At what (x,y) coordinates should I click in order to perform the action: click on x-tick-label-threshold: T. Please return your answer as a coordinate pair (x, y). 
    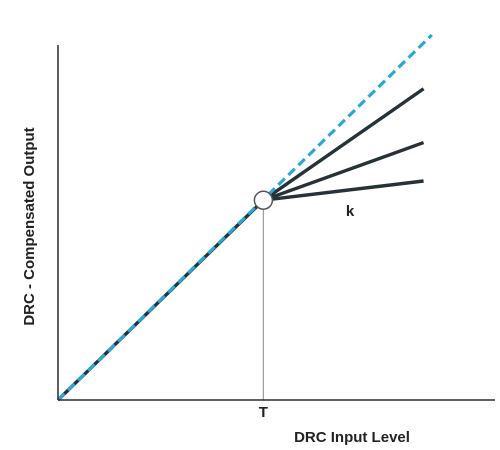
    Looking at the image, I should click on (263, 412).